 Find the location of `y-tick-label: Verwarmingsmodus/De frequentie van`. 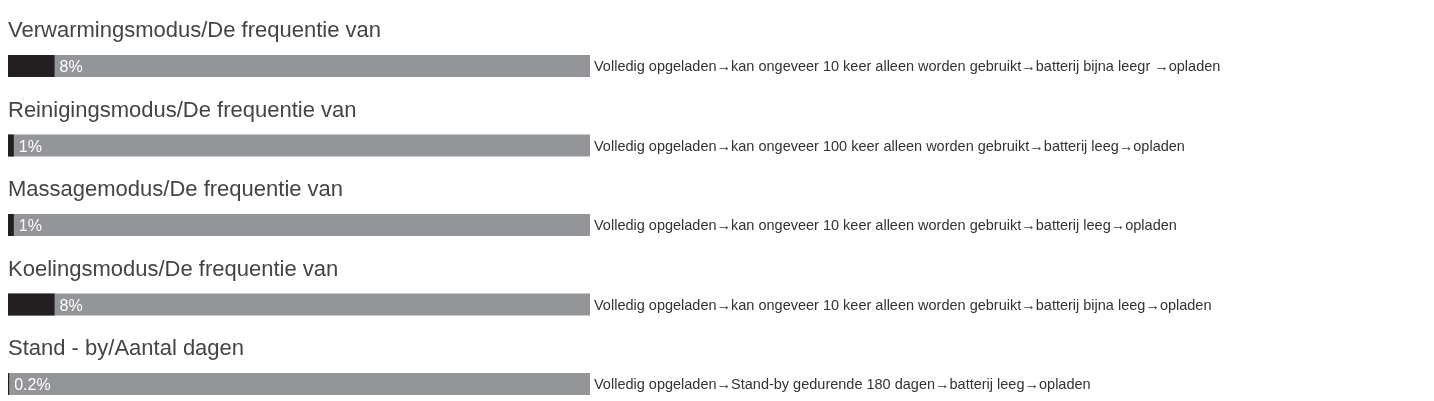

y-tick-label: Verwarmingsmodus/De frequentie van is located at coordinates (194, 29).